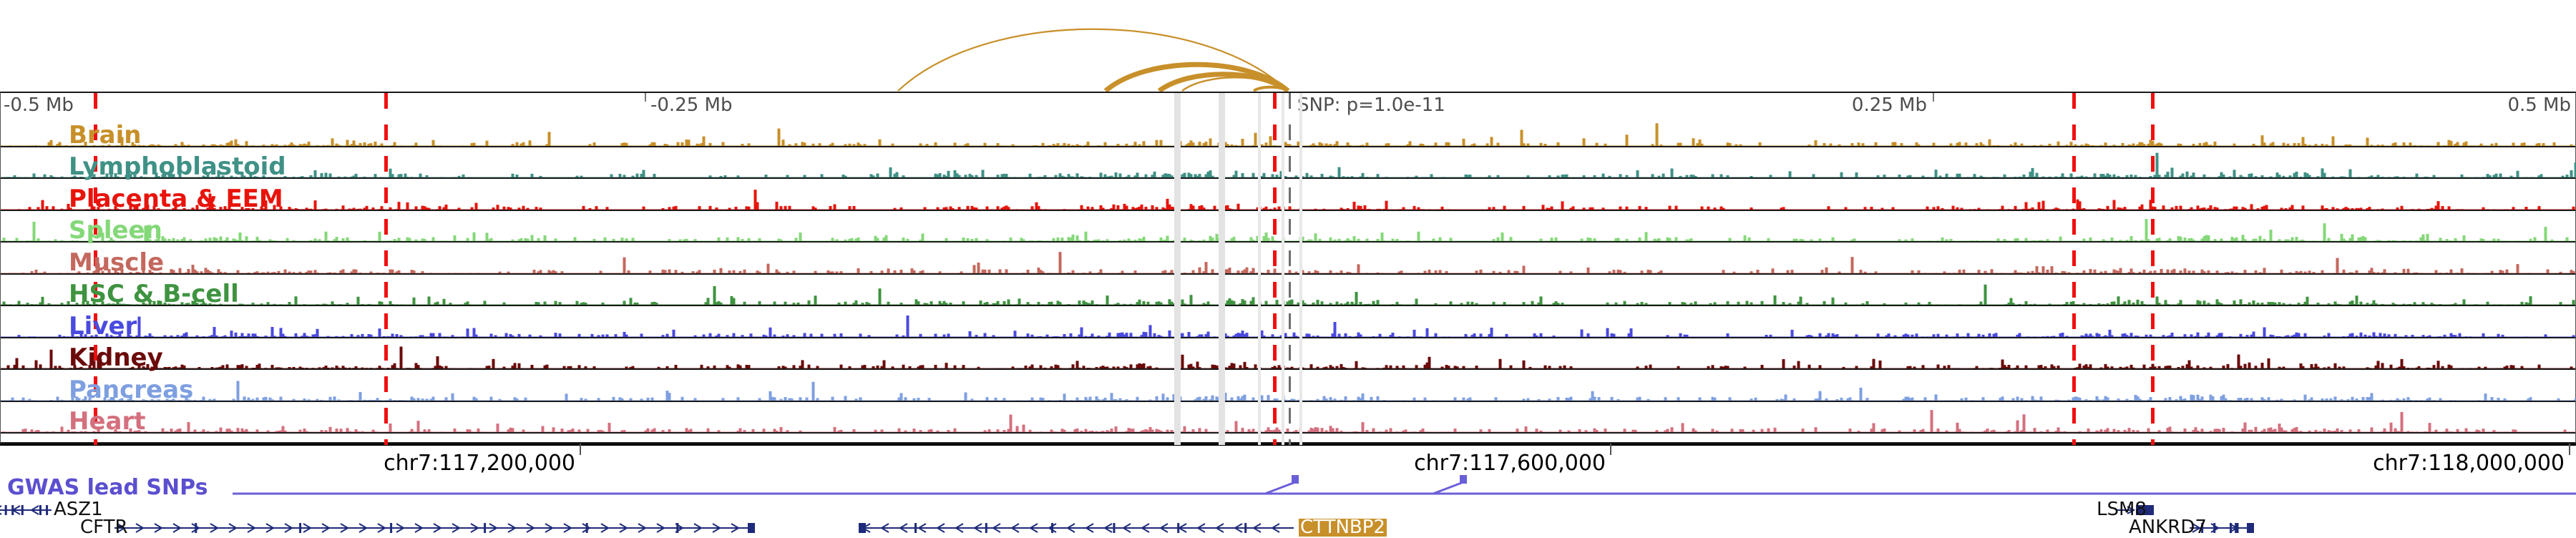  What do you see at coordinates (177, 166) in the screenshot?
I see `track-label: Lymphoblastoid` at bounding box center [177, 166].